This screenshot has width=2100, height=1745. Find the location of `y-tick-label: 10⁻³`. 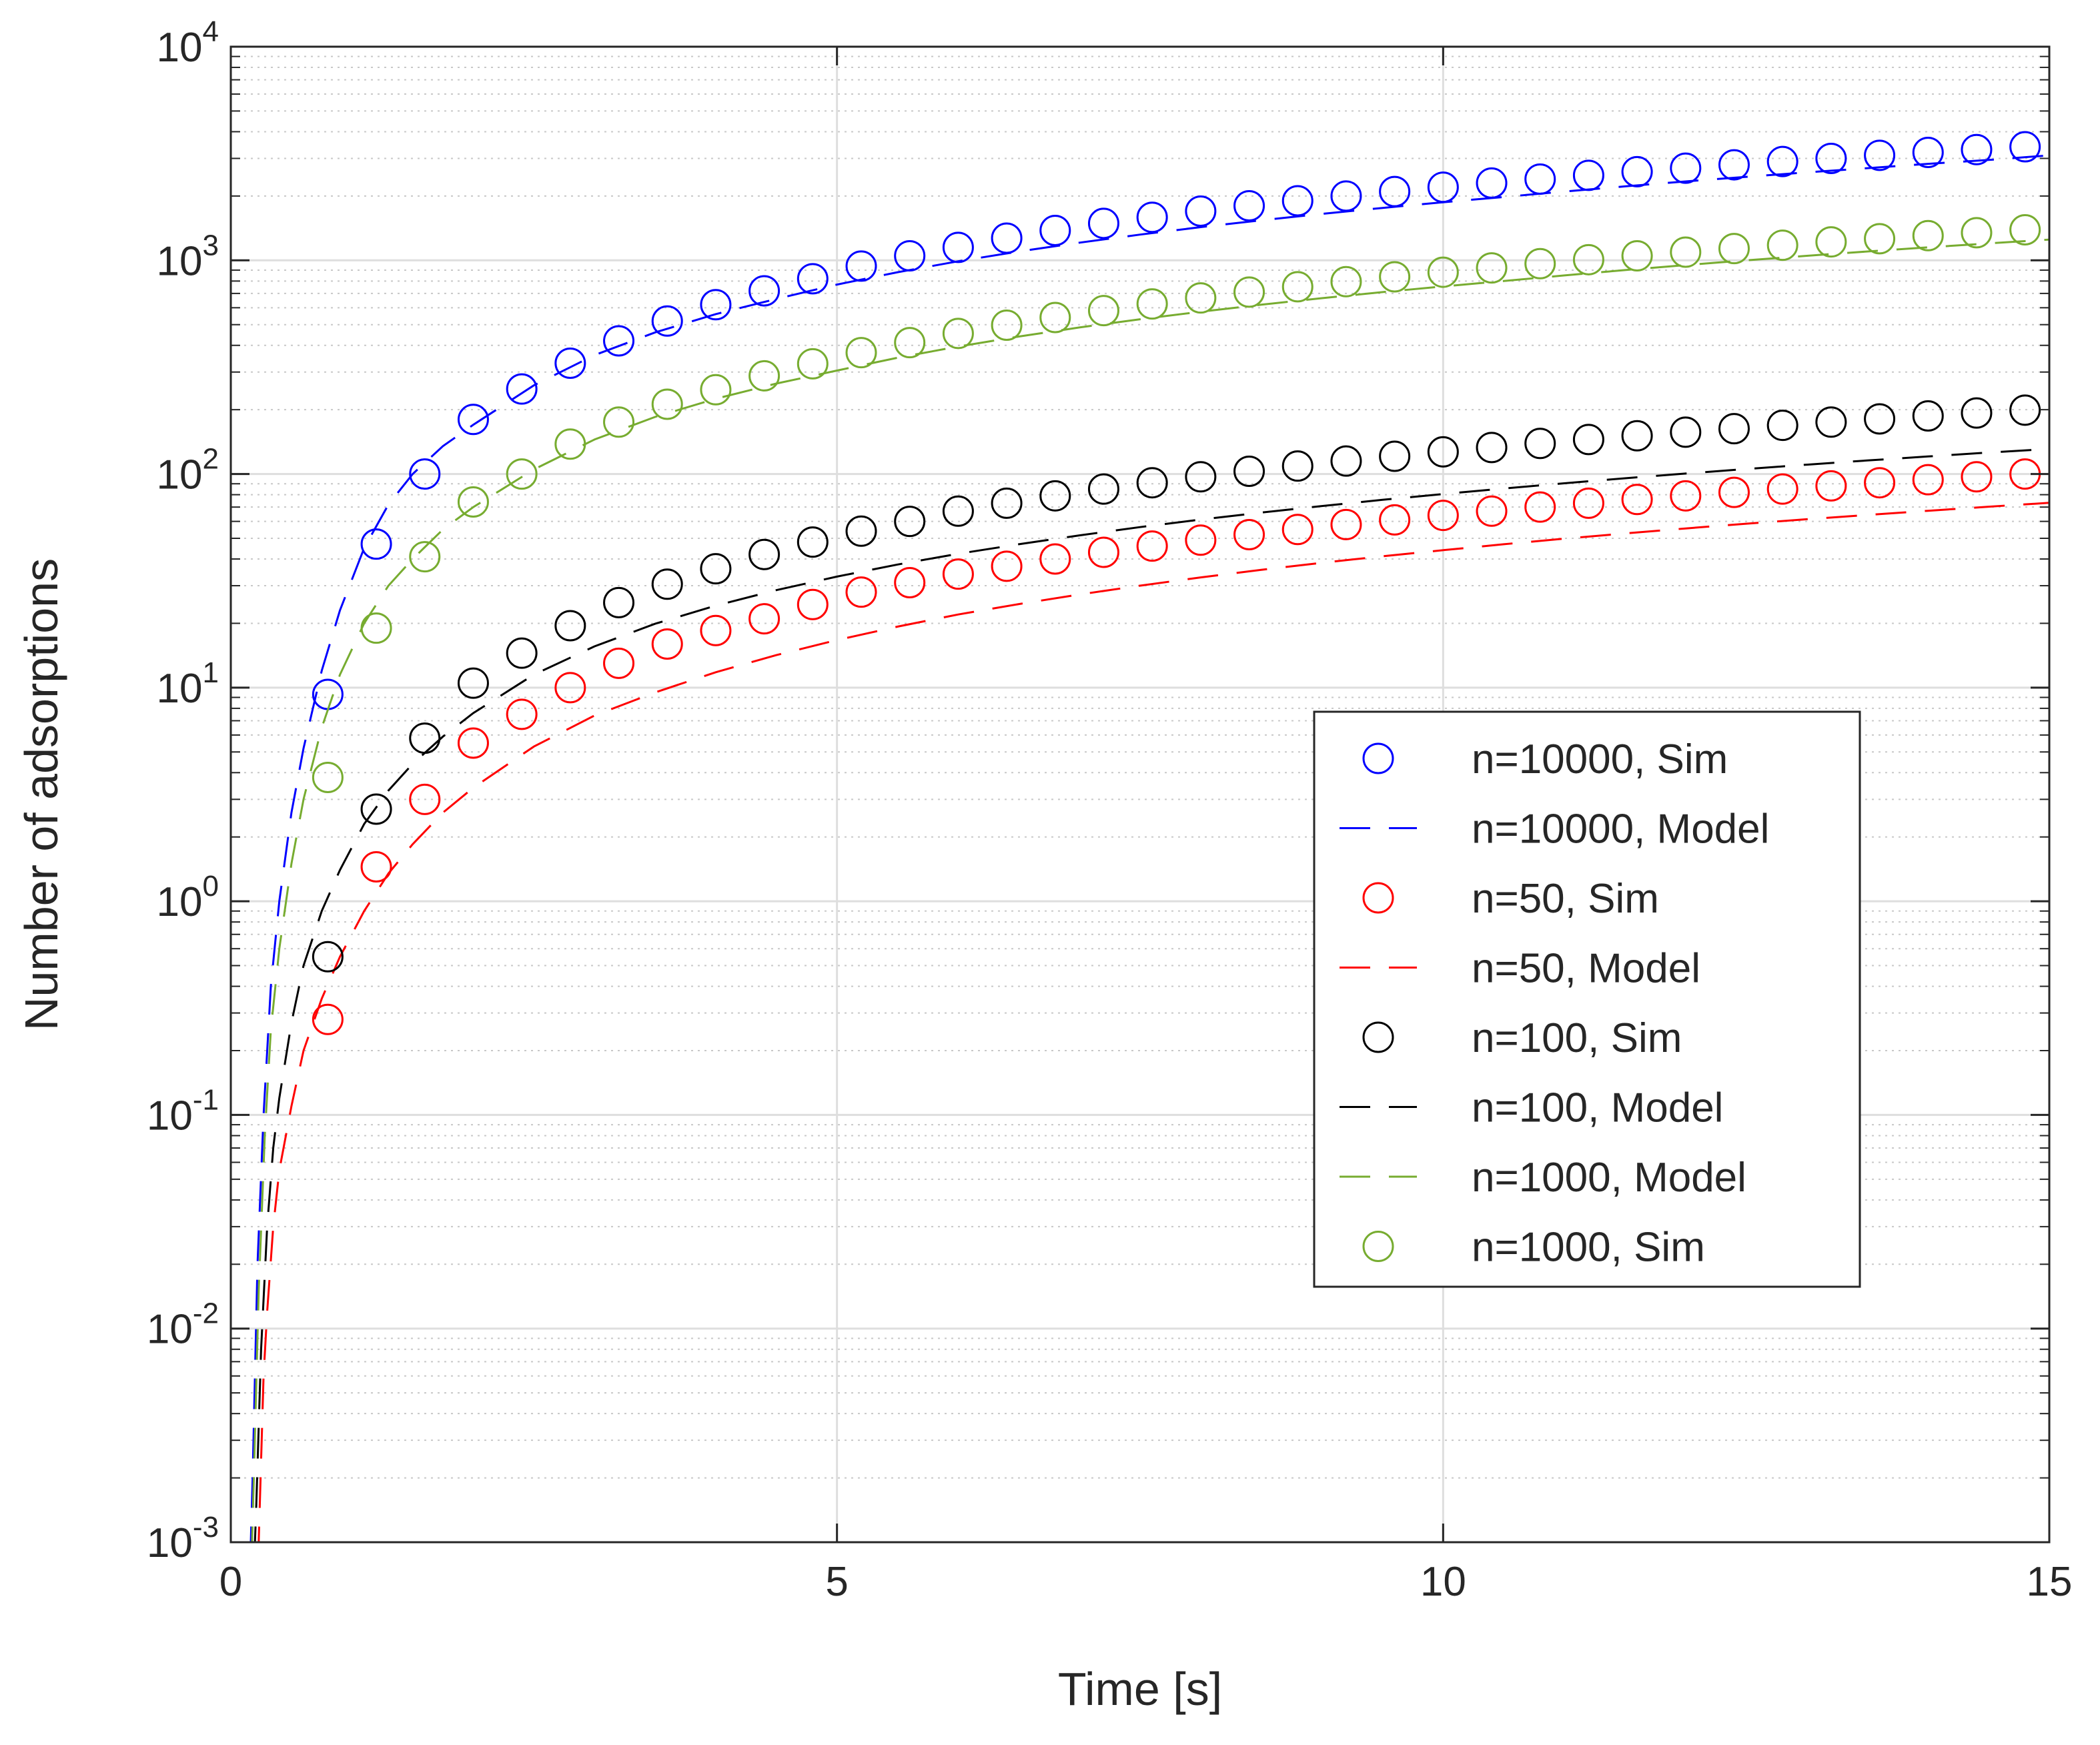

y-tick-label: 10⁻³ is located at coordinates (183, 1538).